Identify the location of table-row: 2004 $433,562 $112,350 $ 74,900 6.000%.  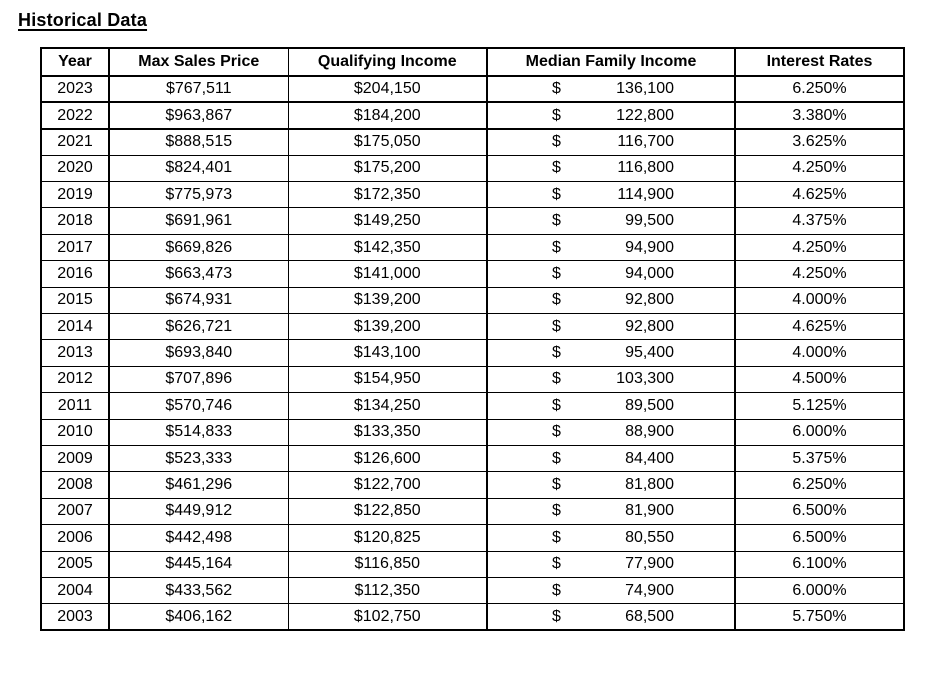
(472, 590).